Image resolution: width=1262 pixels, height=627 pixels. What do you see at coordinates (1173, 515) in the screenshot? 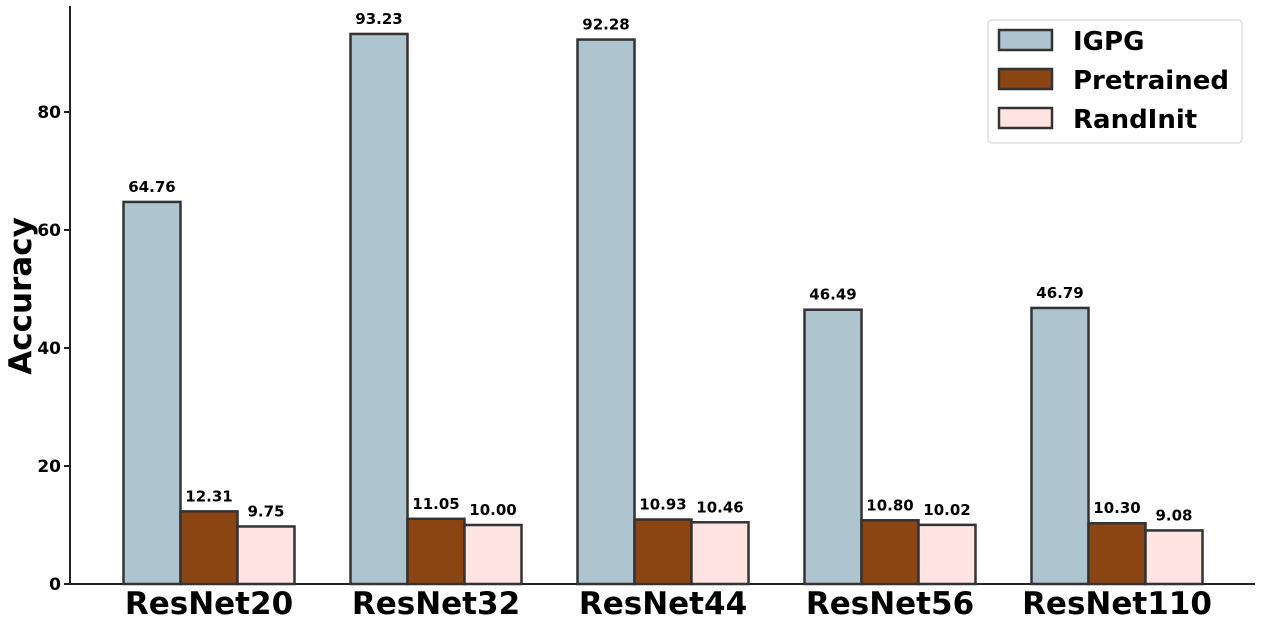
I see `data-label: 9.08` at bounding box center [1173, 515].